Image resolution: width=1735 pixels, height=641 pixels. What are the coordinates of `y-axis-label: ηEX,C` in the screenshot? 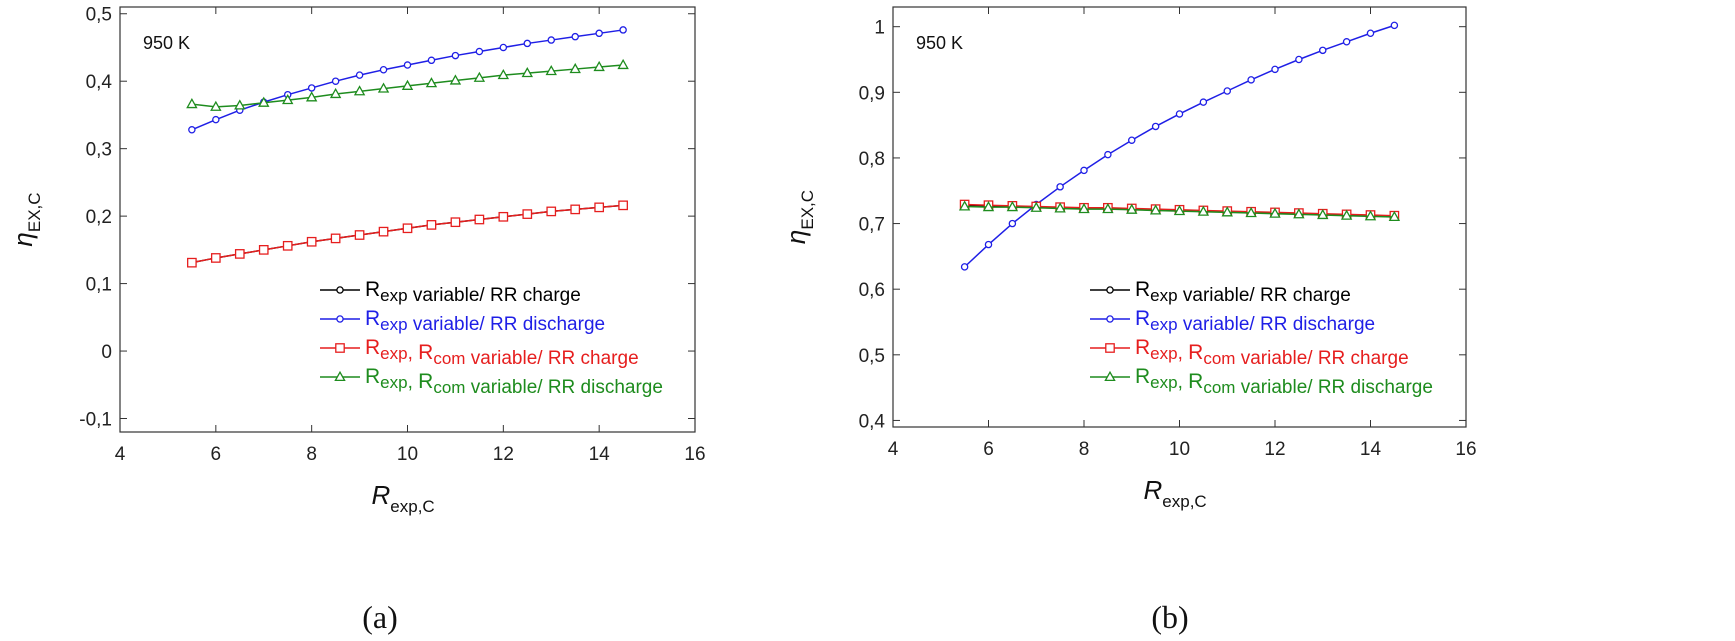 It's located at (799, 217).